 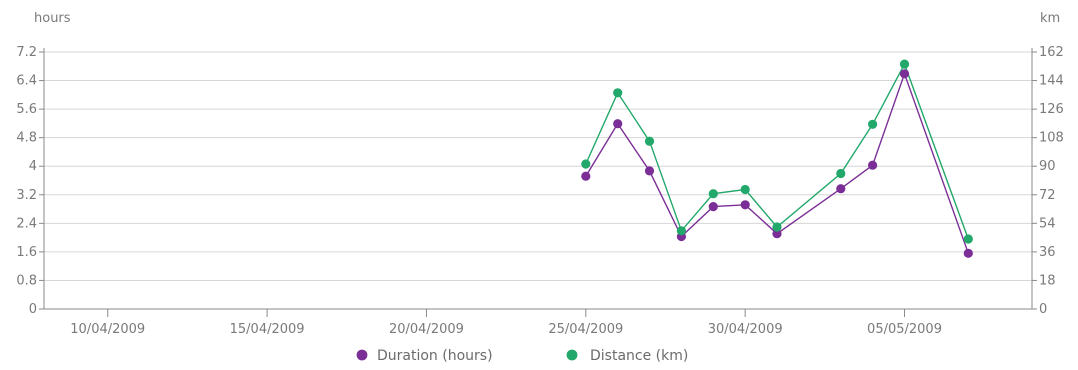 What do you see at coordinates (33, 166) in the screenshot?
I see `y-left-tick-label: 4` at bounding box center [33, 166].